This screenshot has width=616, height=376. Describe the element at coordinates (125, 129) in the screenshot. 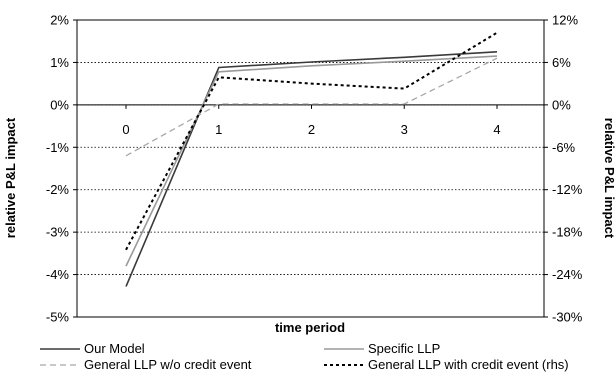

I see `x-tick-label: 0` at that location.